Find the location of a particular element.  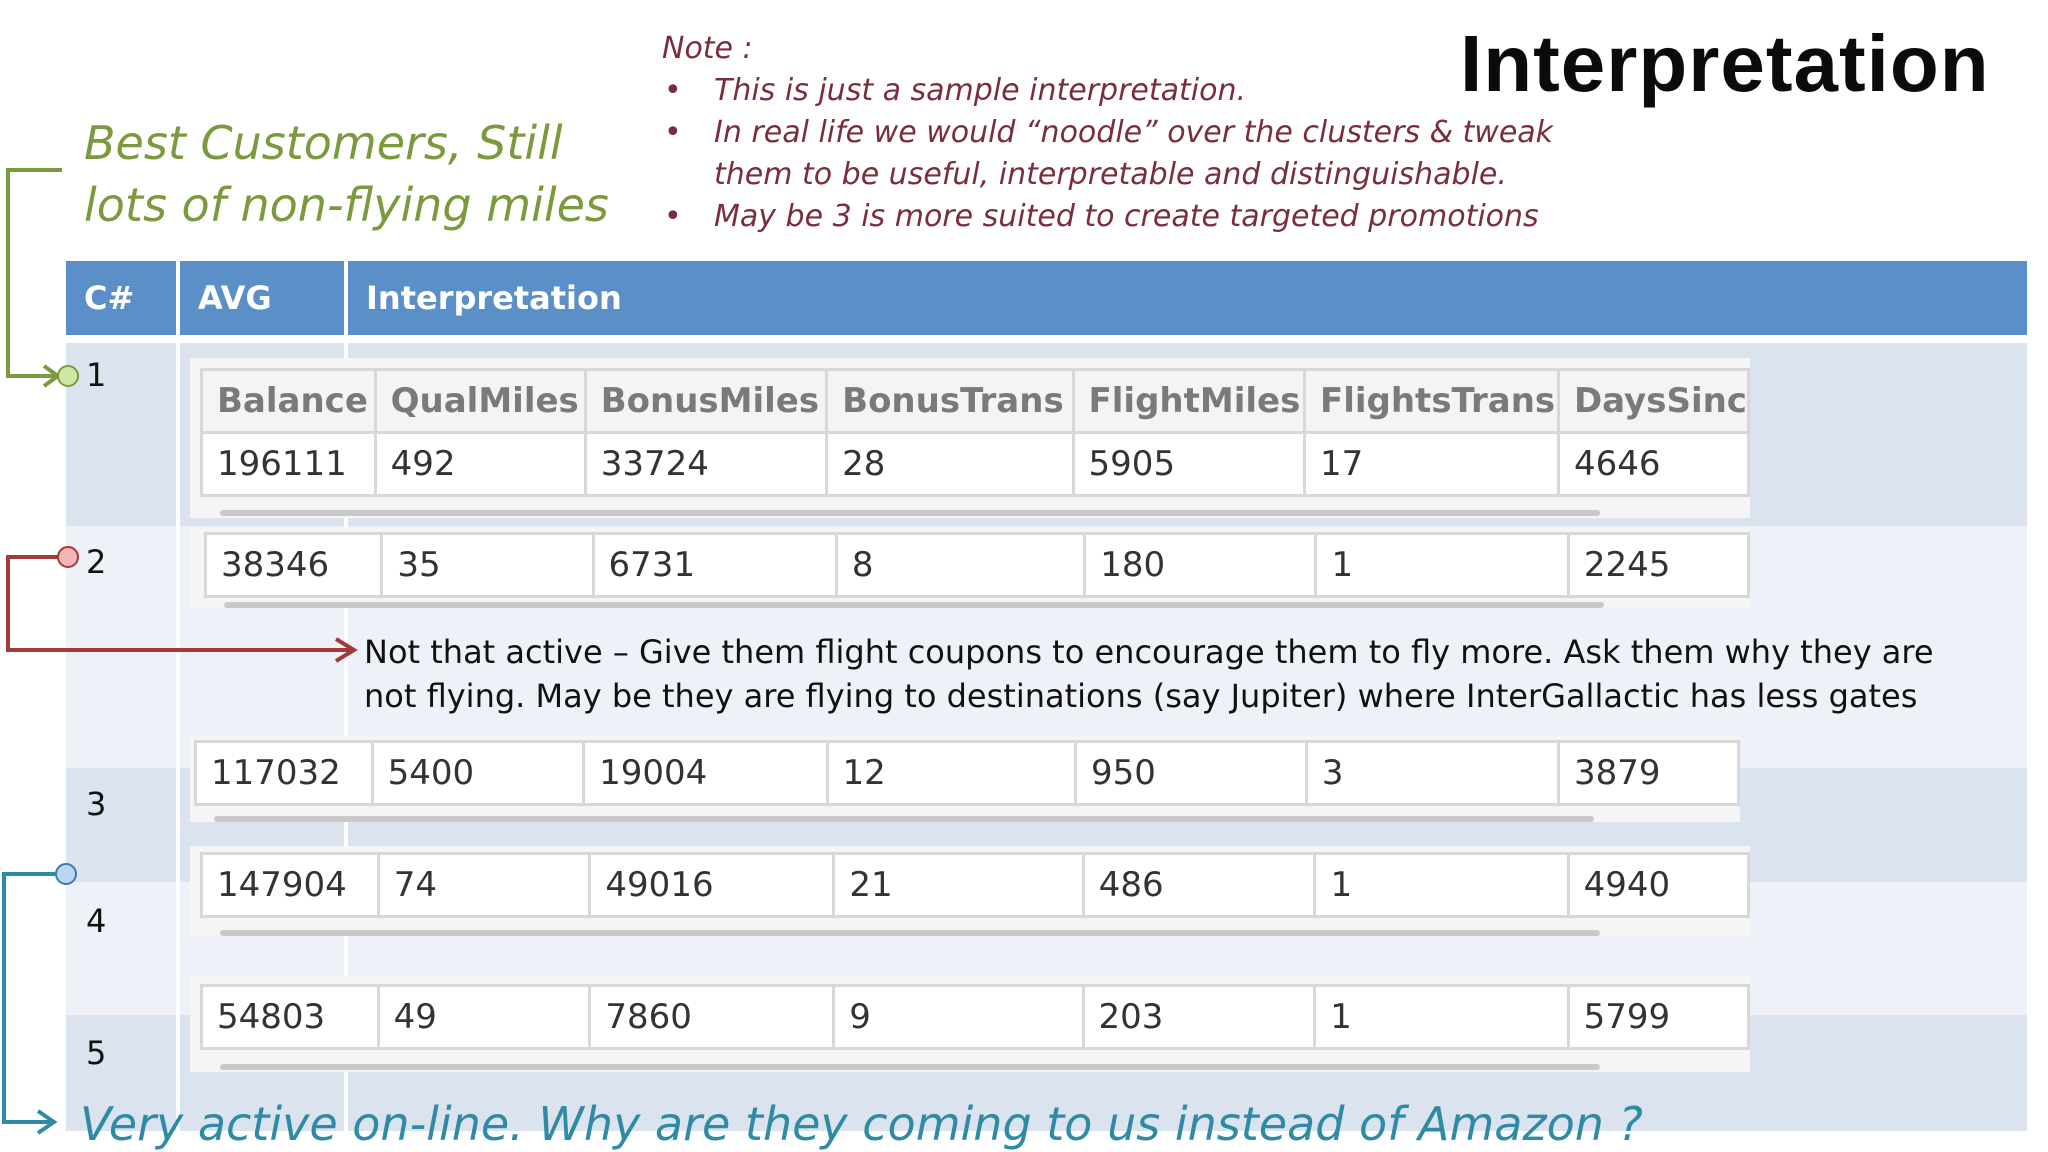

cell: 21 is located at coordinates (958, 885).